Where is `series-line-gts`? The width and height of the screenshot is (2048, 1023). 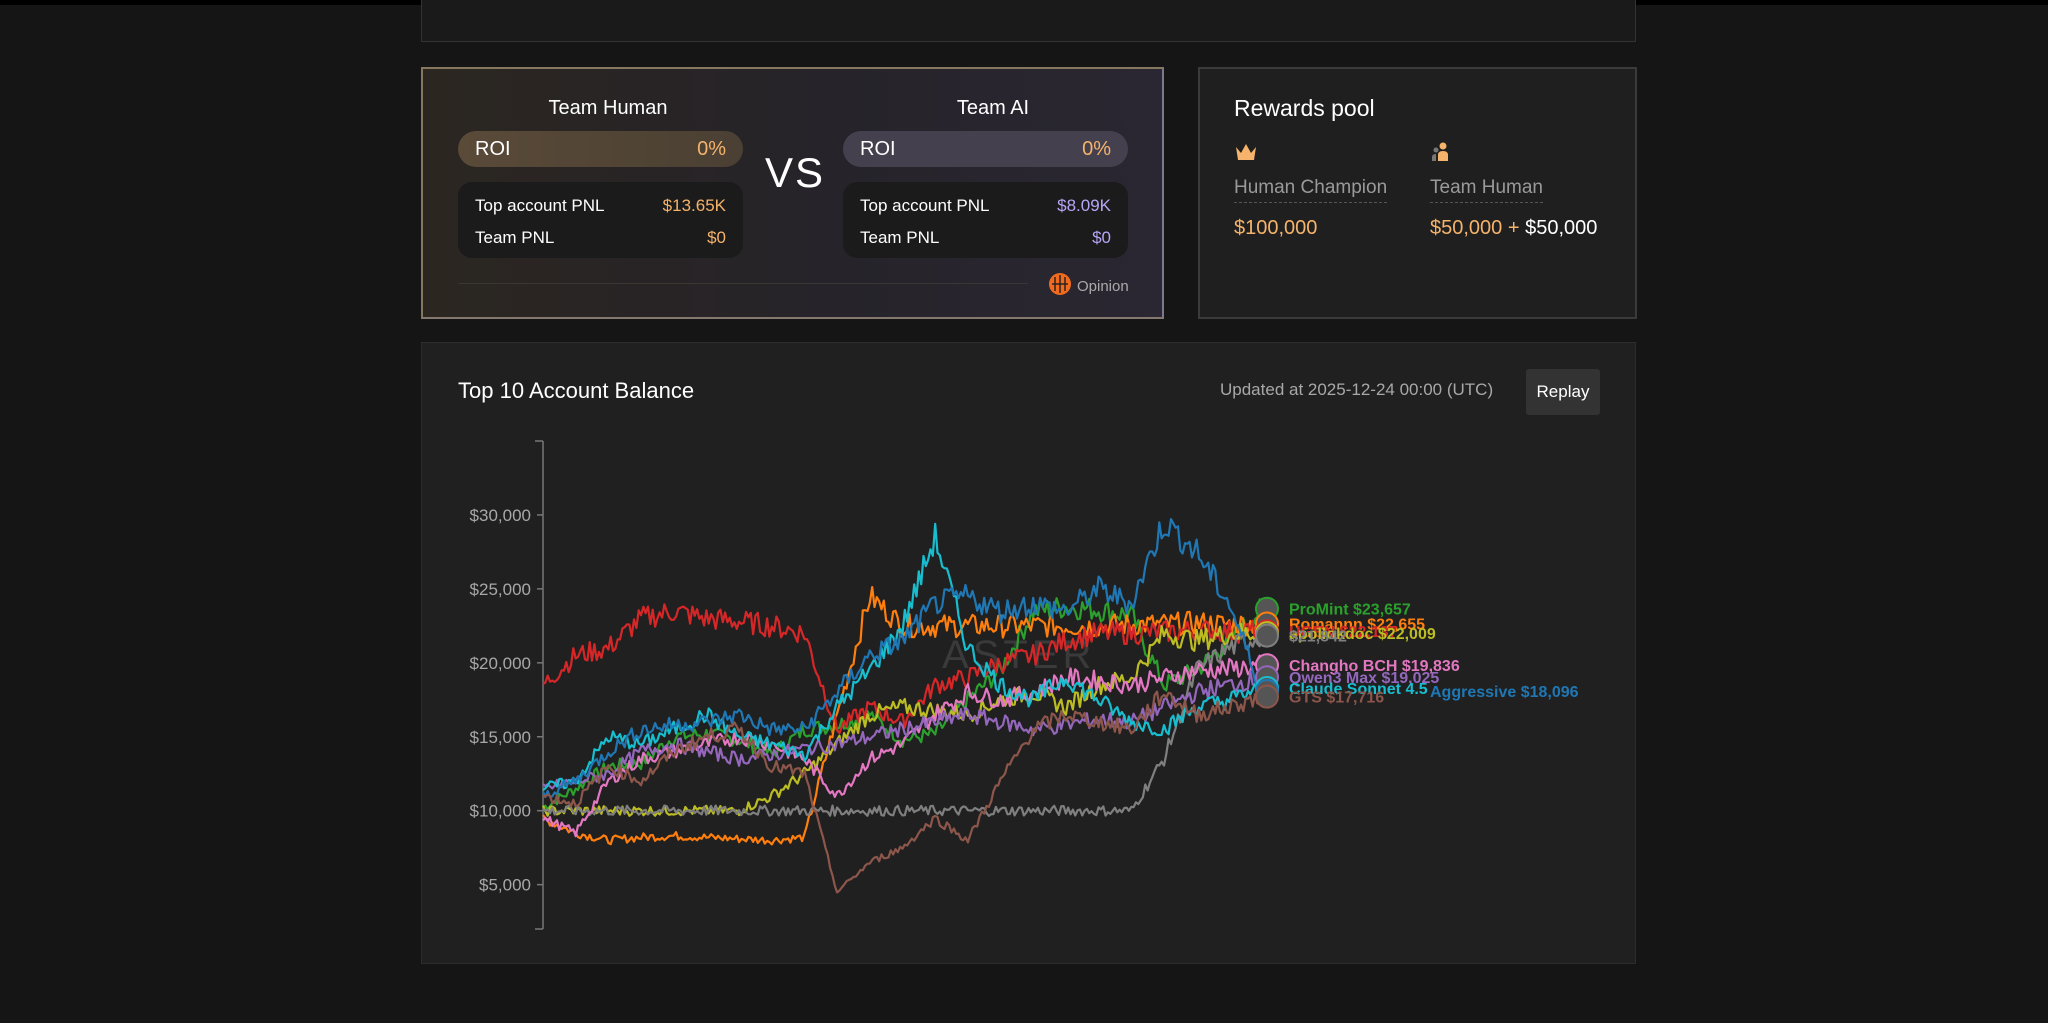
series-line-gts is located at coordinates (902, 792).